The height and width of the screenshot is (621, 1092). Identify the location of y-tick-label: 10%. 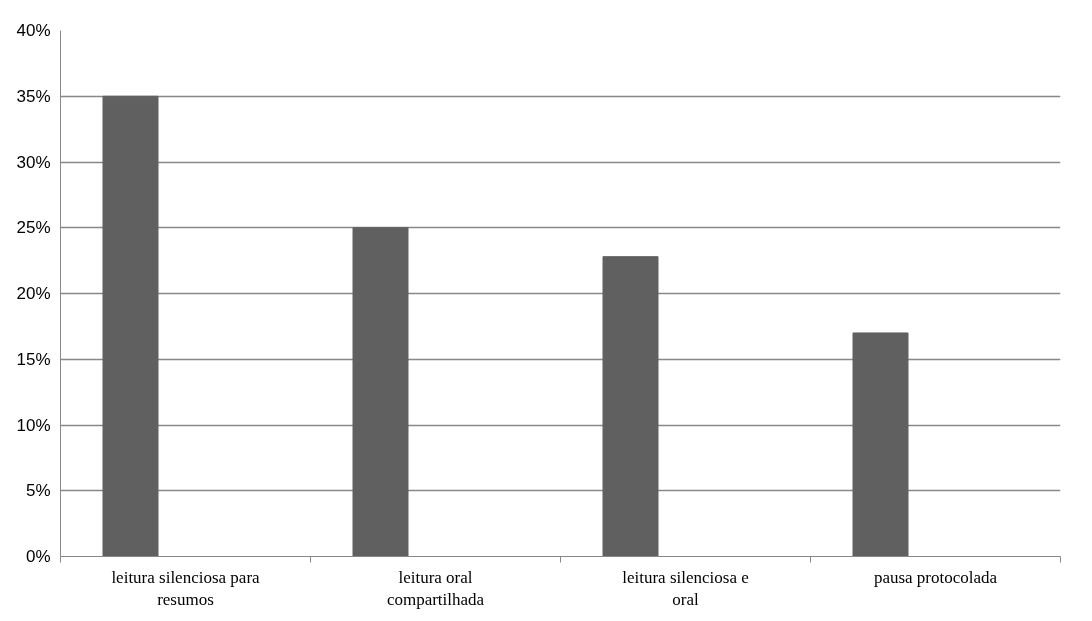
(33, 425).